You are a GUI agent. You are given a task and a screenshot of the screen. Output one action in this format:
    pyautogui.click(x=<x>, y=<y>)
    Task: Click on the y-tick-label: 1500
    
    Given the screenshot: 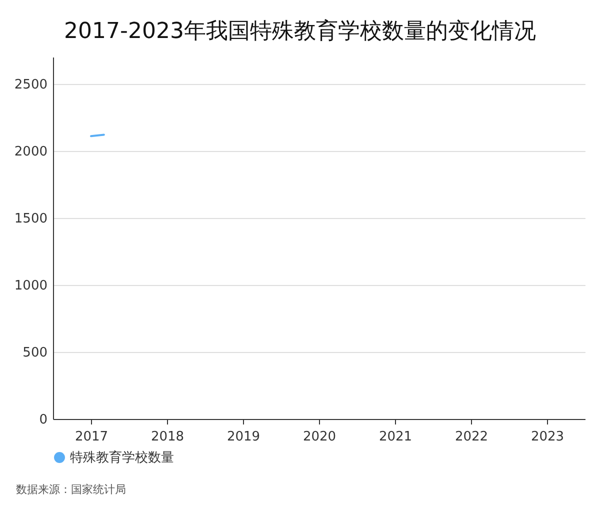 What is the action you would take?
    pyautogui.click(x=31, y=218)
    